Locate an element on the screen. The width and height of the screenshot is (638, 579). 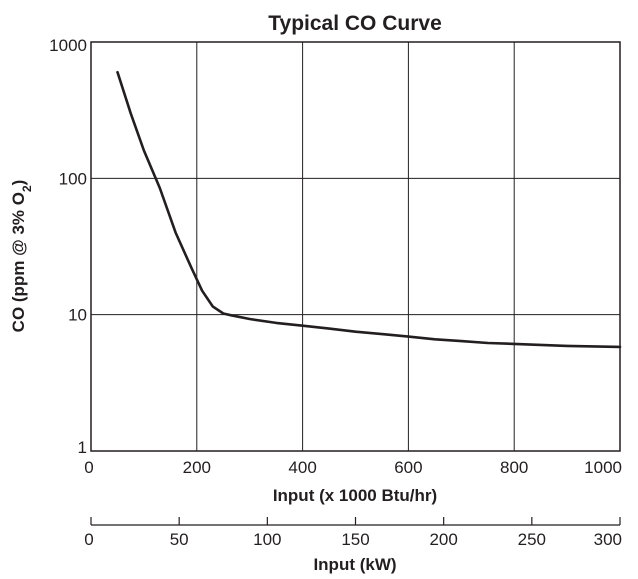
y-axis-title: CO (ppm @ 3% O2) is located at coordinates (21, 256).